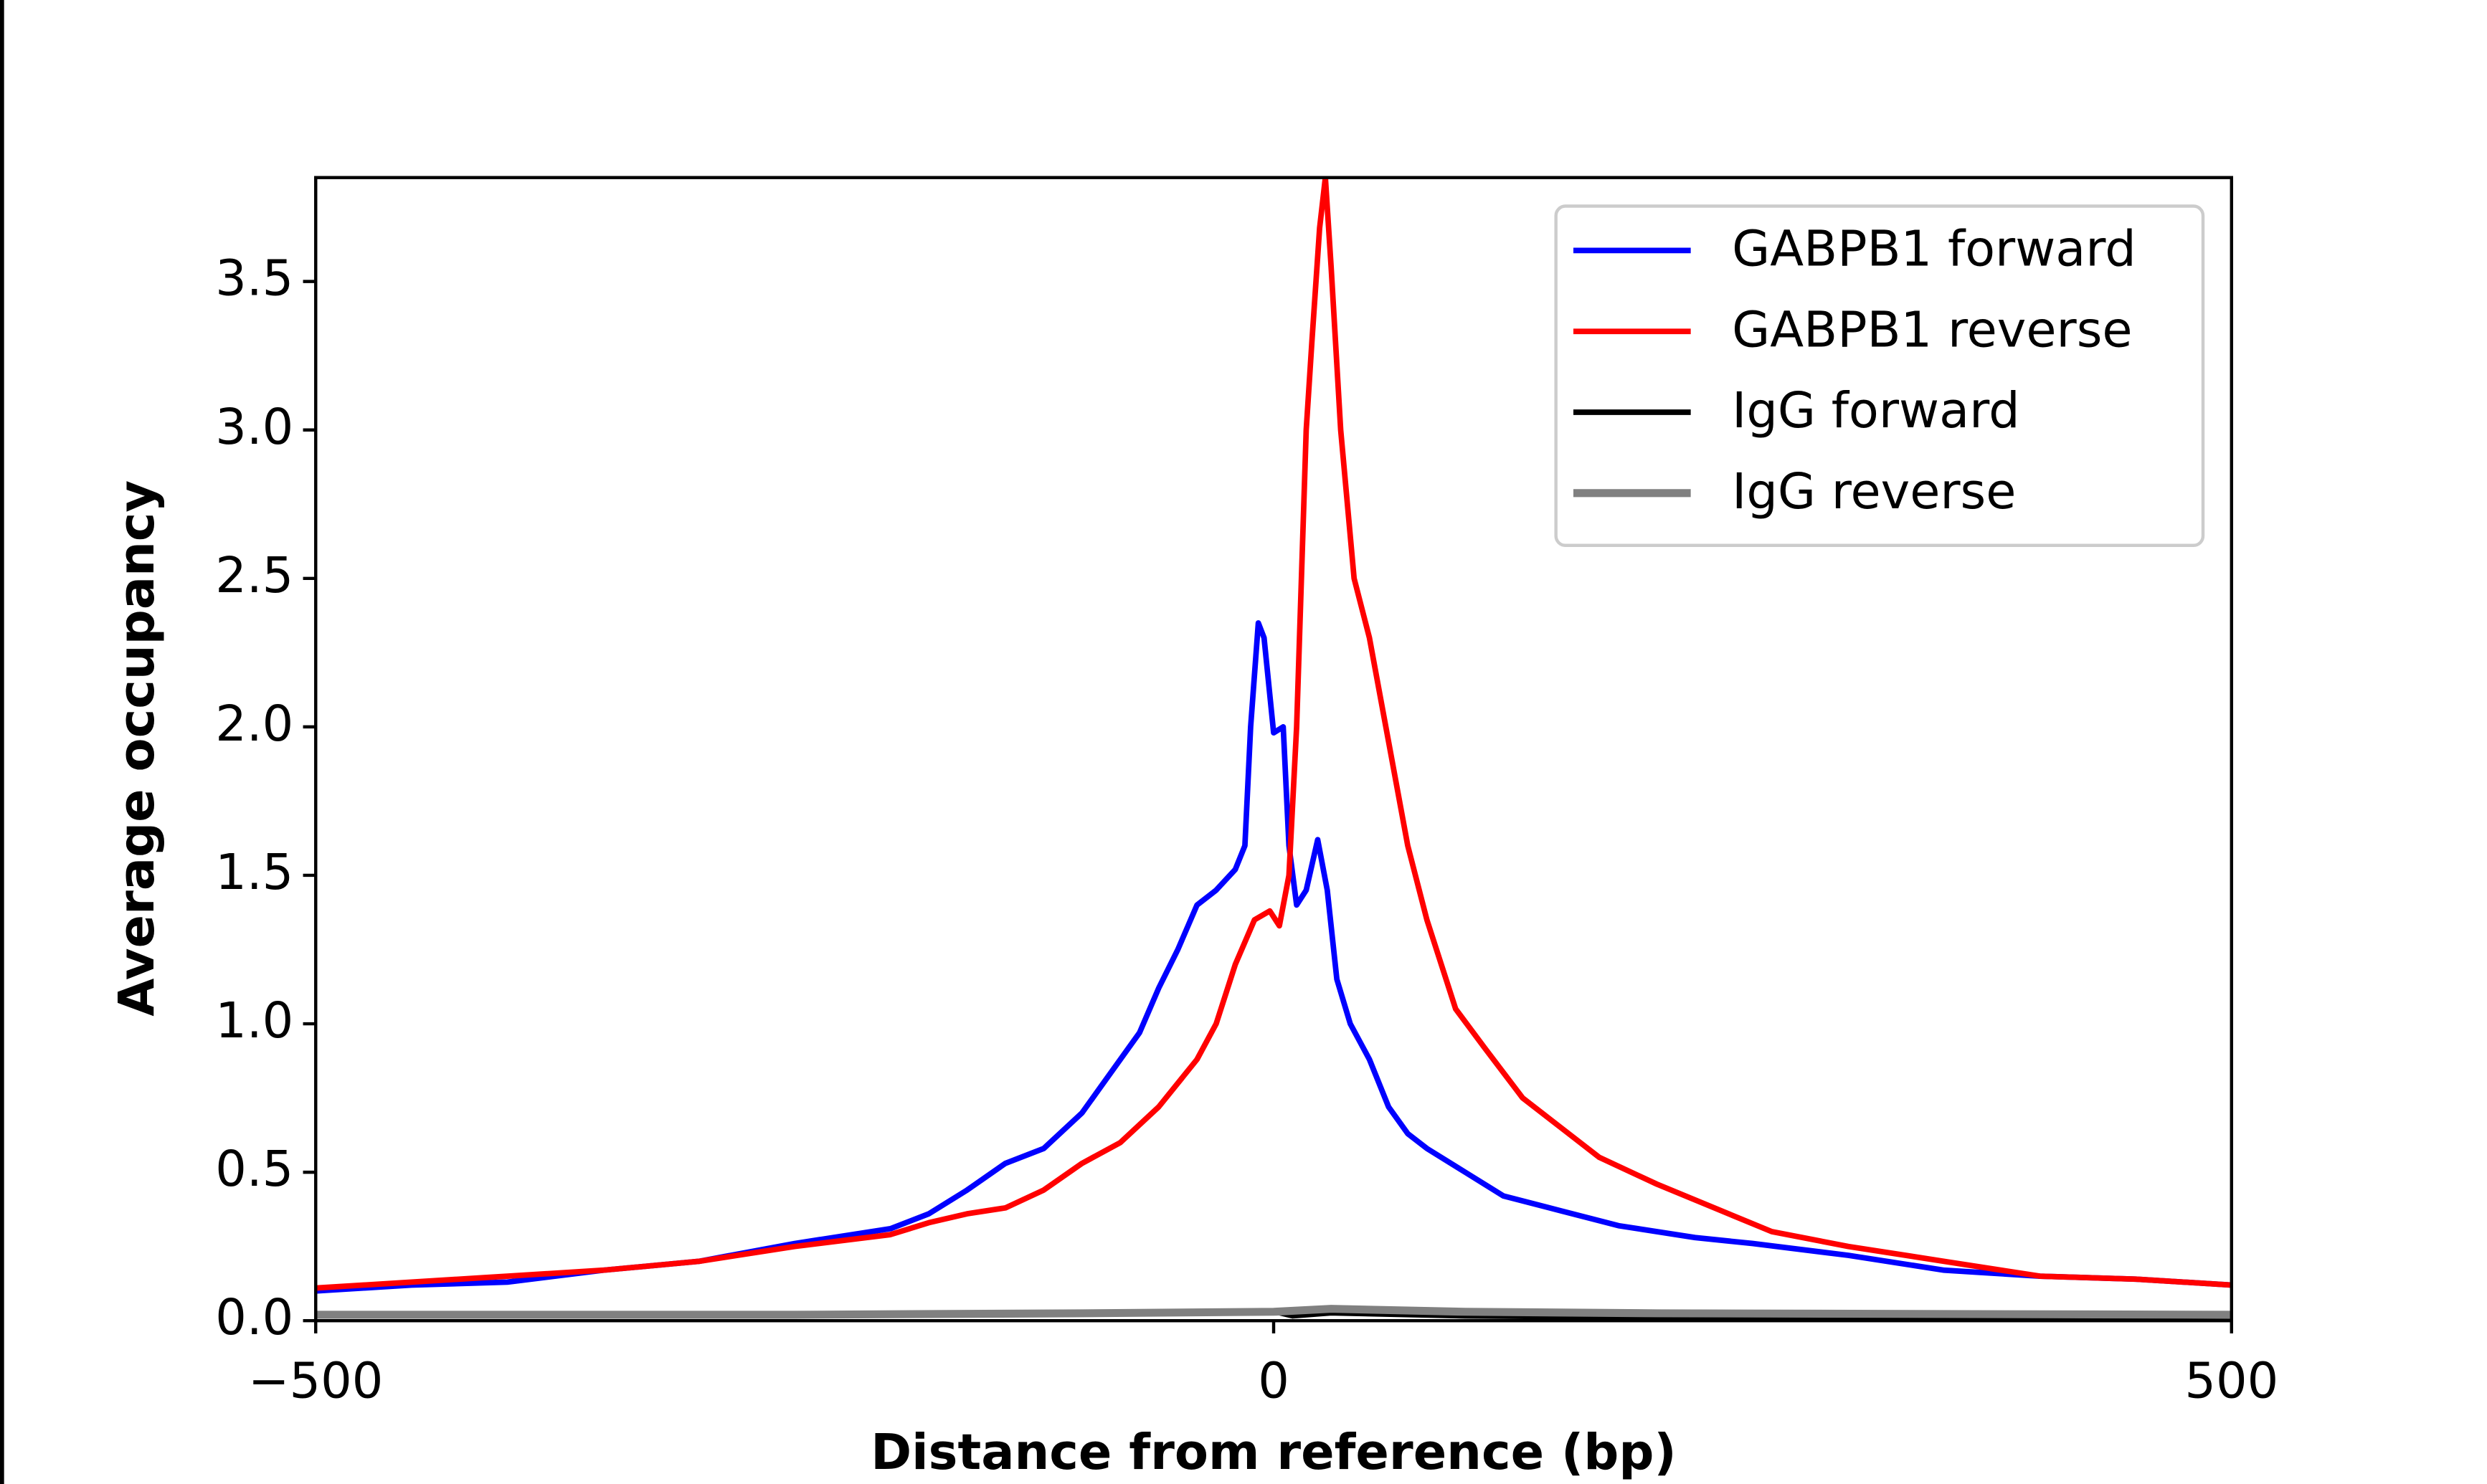 The image size is (2487, 1484). What do you see at coordinates (1880, 375) in the screenshot?
I see `legend-box` at bounding box center [1880, 375].